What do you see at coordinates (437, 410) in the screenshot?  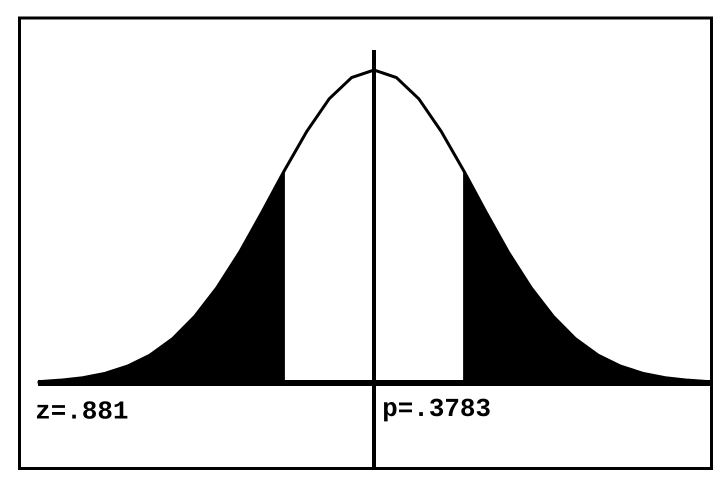 I see `text: p=.3783` at bounding box center [437, 410].